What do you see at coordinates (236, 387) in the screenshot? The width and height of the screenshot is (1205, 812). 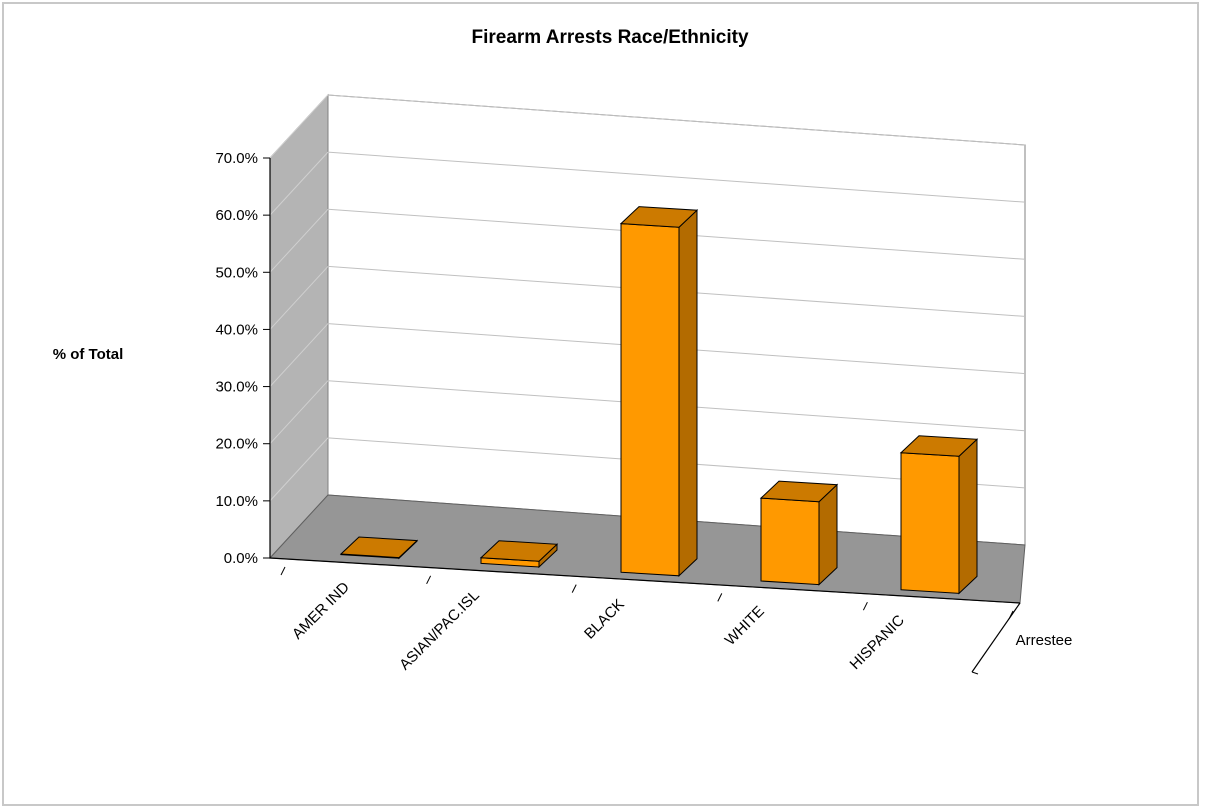 I see `y-tick-label: 30.0%` at bounding box center [236, 387].